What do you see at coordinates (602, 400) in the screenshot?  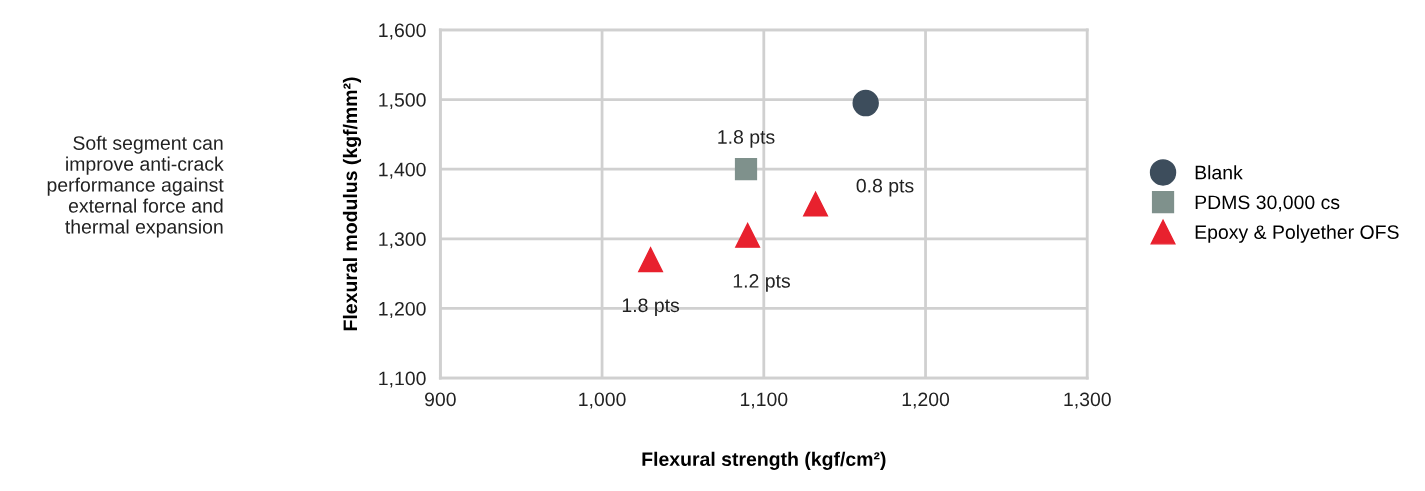 I see `x-tick-label: 1,000` at bounding box center [602, 400].